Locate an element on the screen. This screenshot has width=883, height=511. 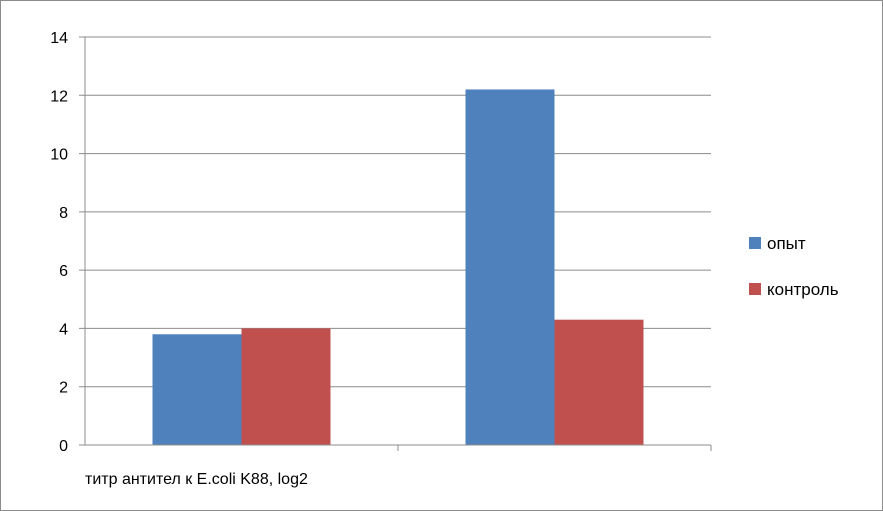
legend: опыт контроль is located at coordinates (794, 266).